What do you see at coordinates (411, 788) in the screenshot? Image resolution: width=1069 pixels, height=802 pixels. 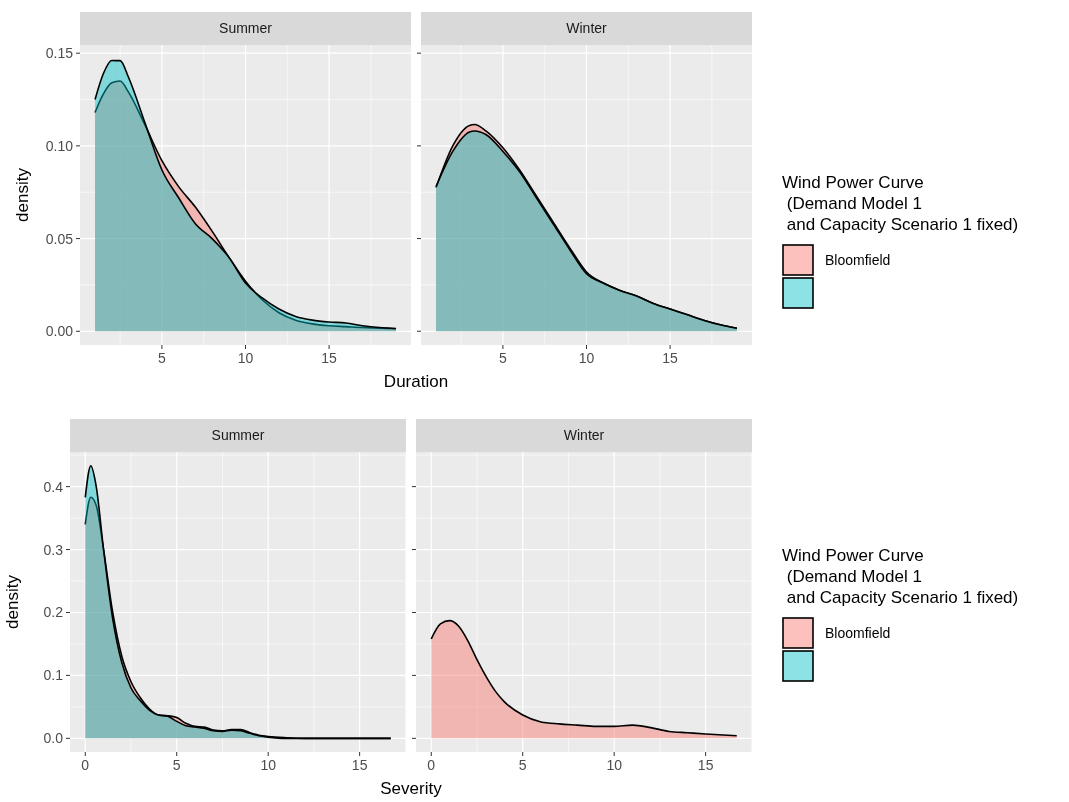 I see `x-axis-title: Severity` at bounding box center [411, 788].